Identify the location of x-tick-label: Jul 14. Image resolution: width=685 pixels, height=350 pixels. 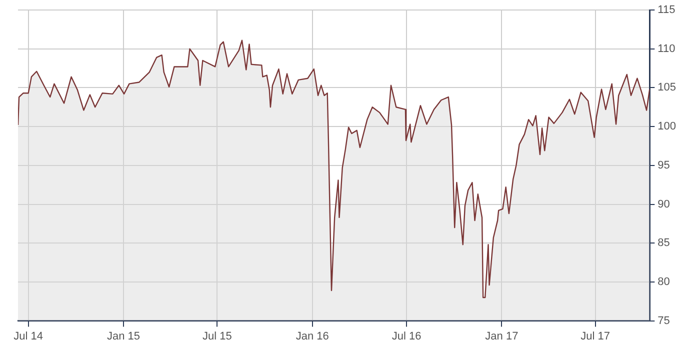
(29, 336).